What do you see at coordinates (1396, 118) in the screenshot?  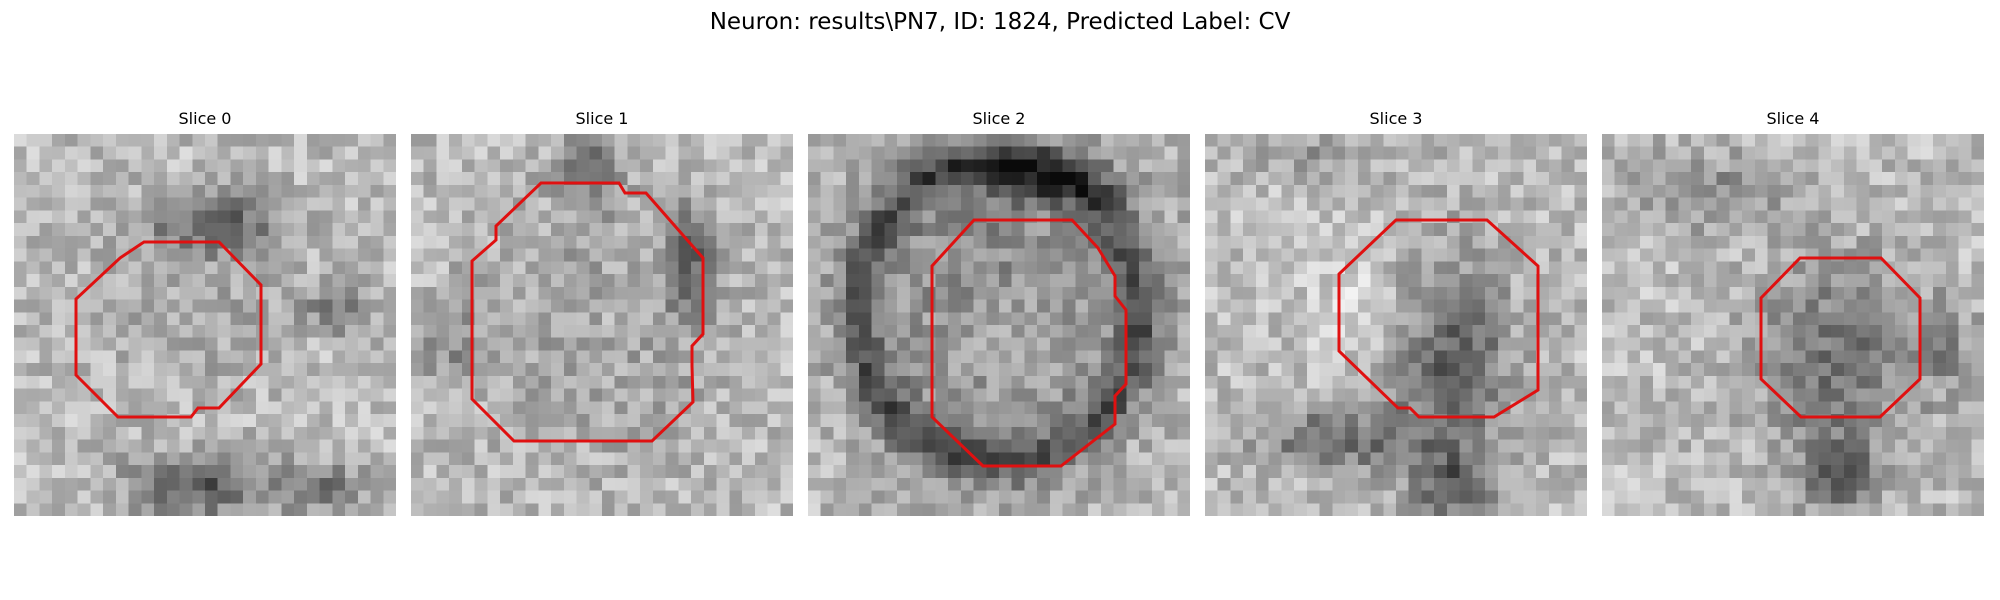 I see `slice-title: Slice 3` at bounding box center [1396, 118].